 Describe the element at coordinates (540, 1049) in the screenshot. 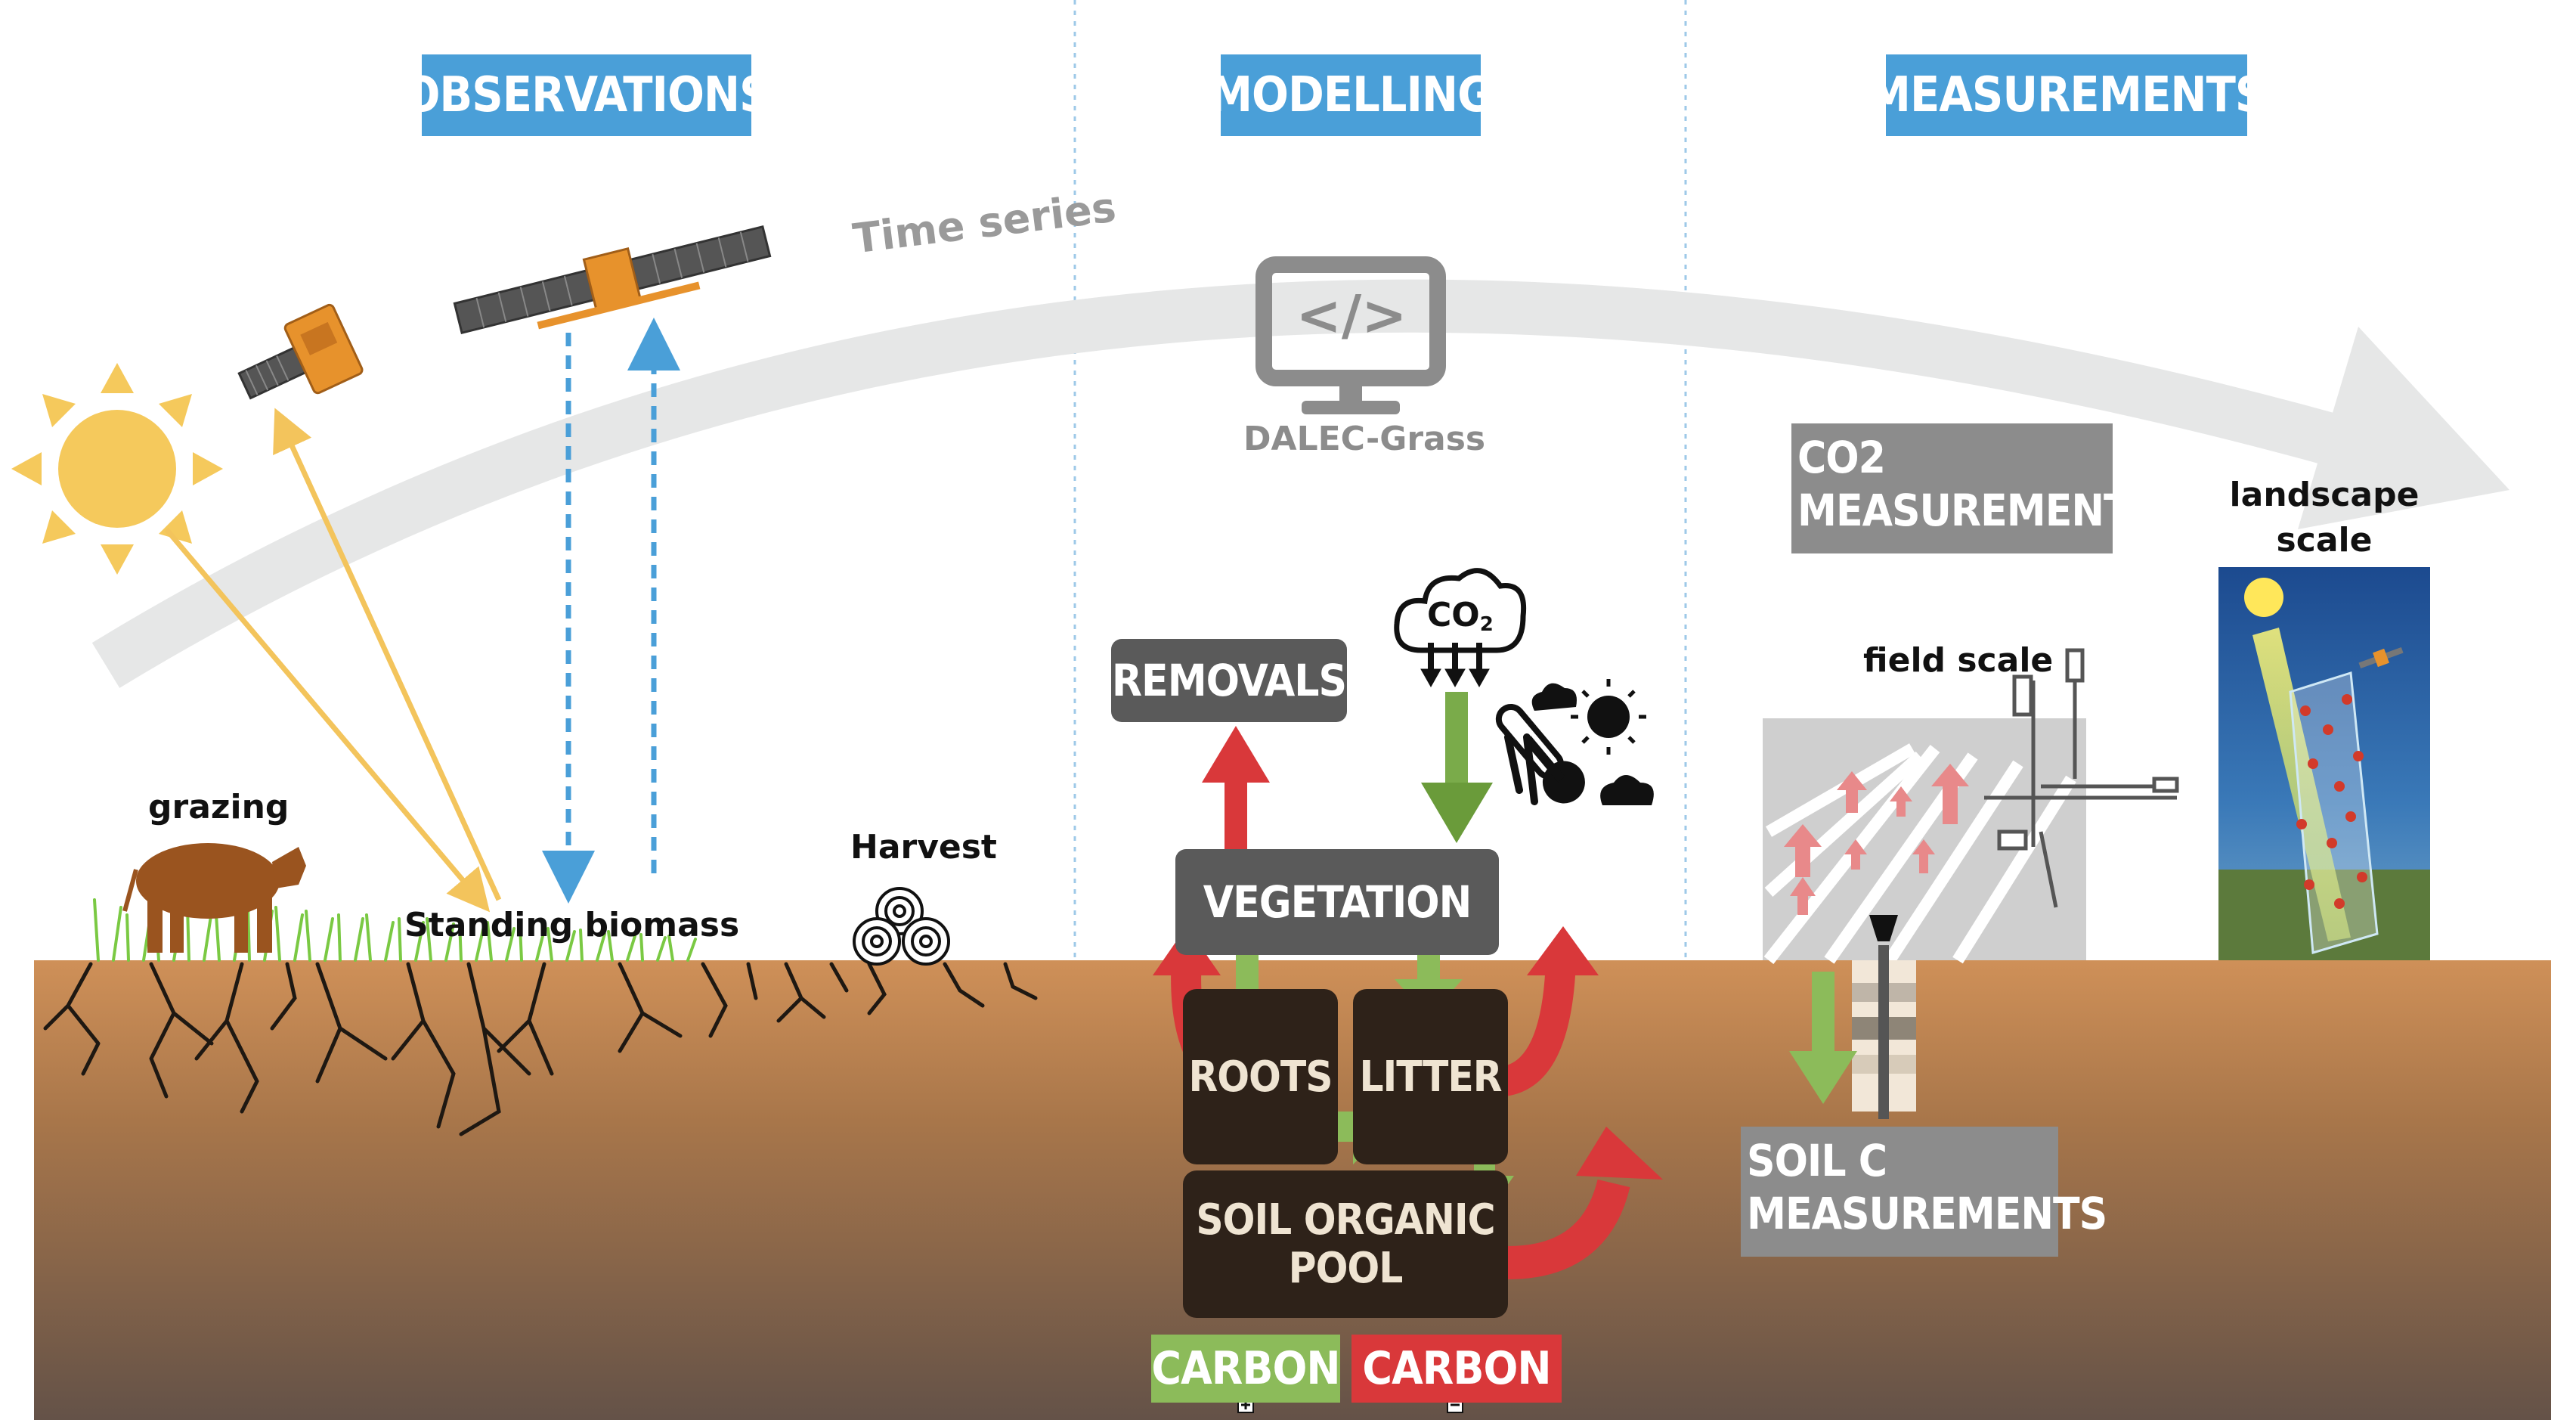

I see `root-network` at that location.